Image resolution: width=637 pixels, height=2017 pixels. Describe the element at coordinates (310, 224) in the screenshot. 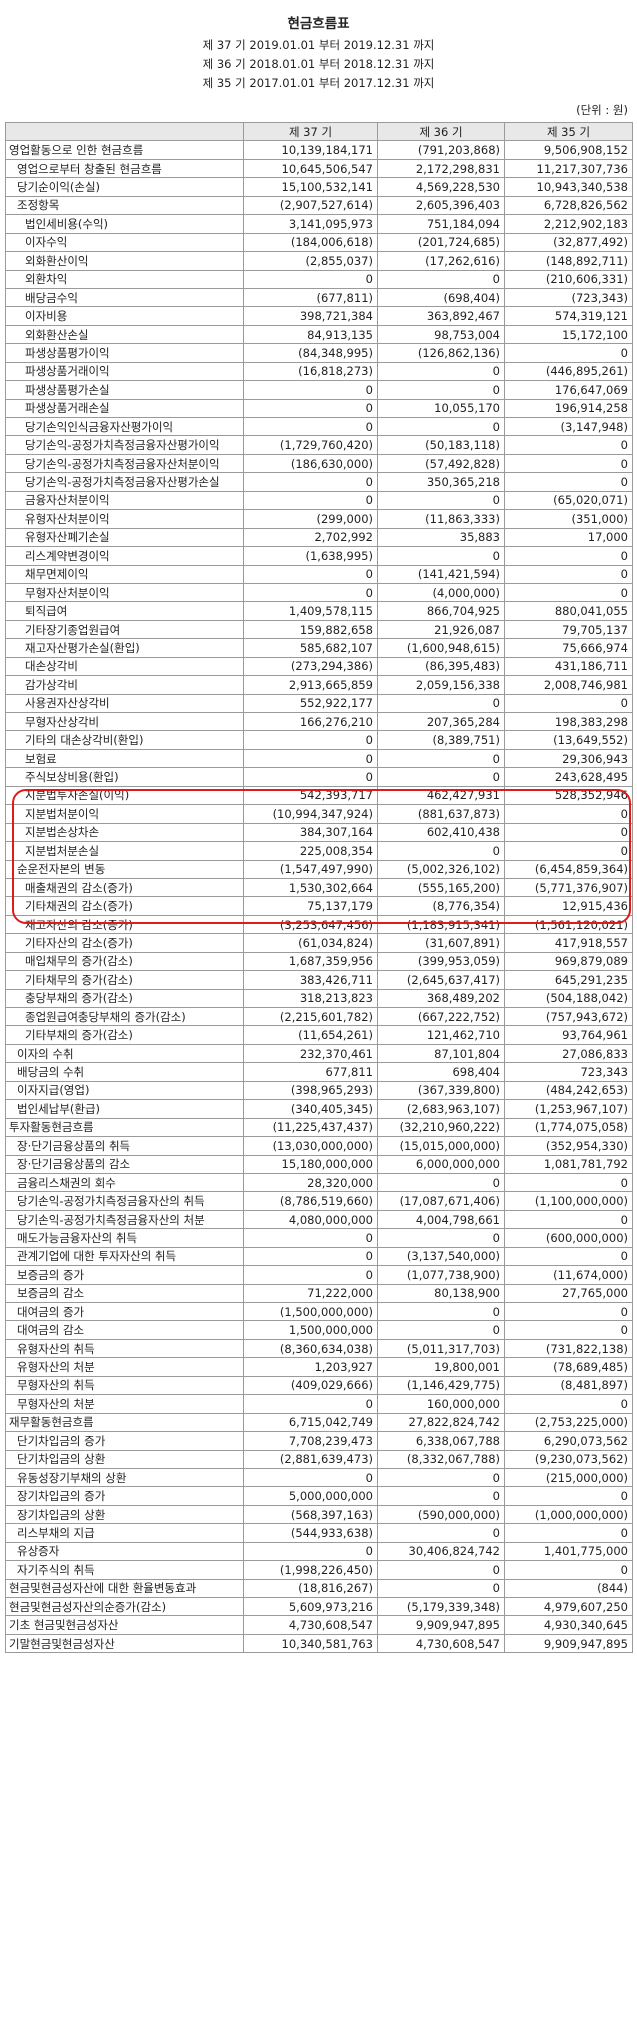

I see `value-cell-period-37: 3,141,095,973` at that location.